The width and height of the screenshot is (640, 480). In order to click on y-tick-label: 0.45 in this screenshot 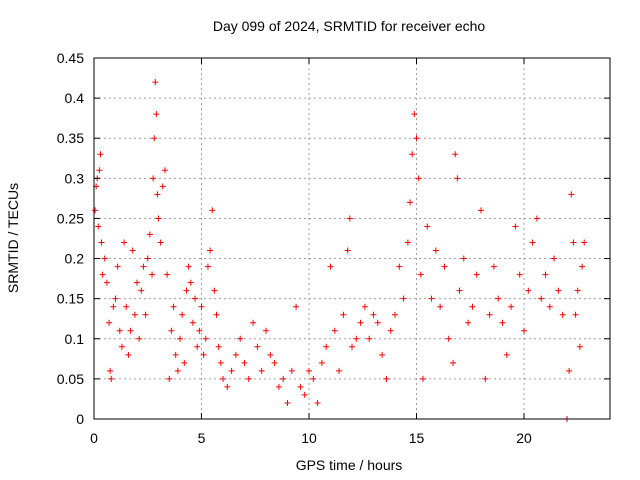, I will do `click(70, 58)`.